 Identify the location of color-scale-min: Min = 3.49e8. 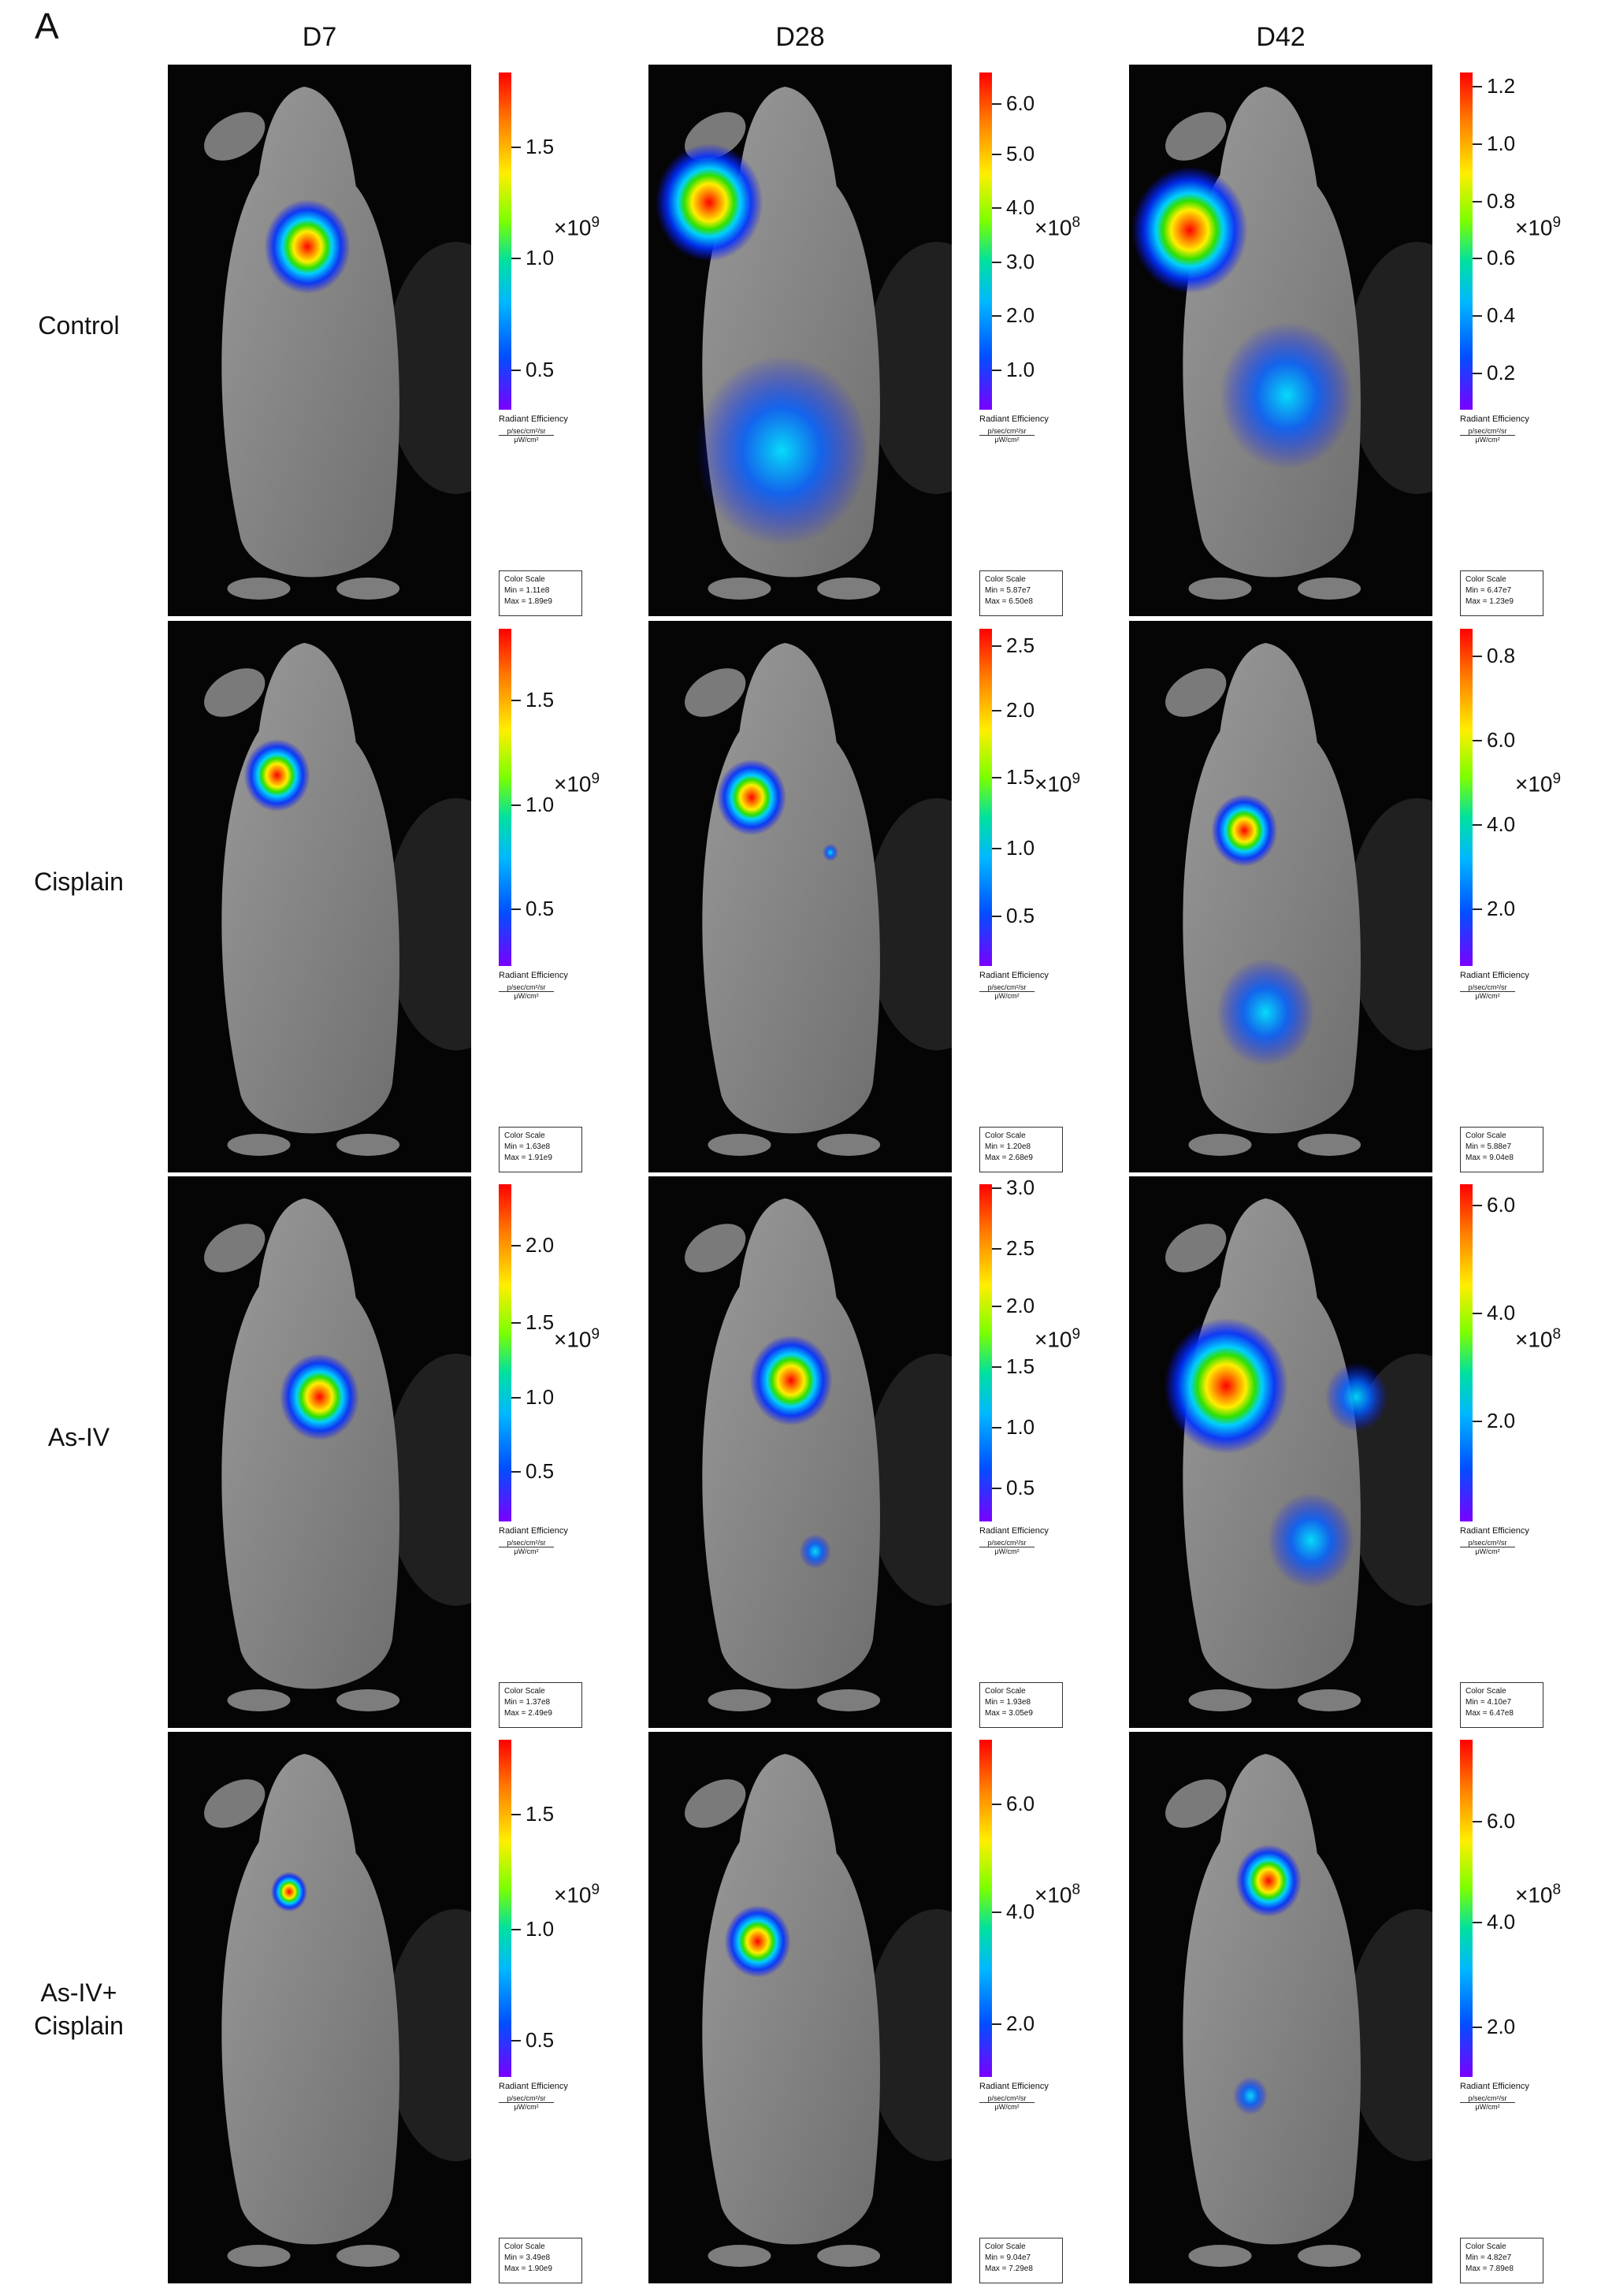
(528, 2257).